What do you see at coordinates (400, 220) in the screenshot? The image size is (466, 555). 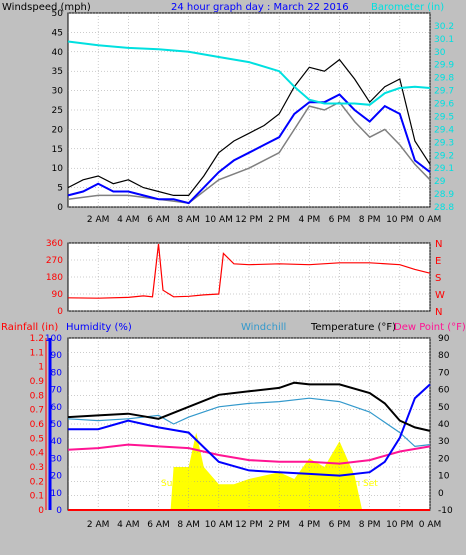 I see `wind-time-tick-label: 10 PM` at bounding box center [400, 220].